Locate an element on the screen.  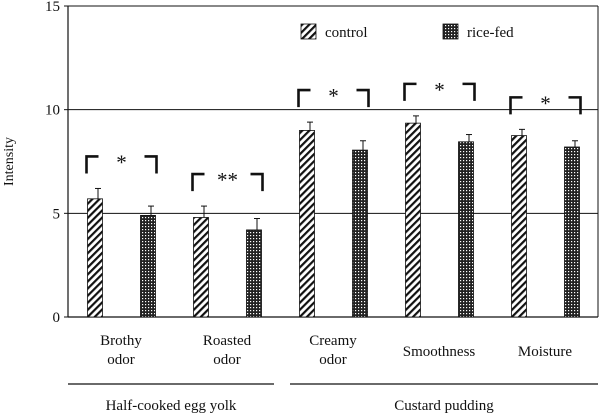
y-tick-label: 0 is located at coordinates (57, 318).